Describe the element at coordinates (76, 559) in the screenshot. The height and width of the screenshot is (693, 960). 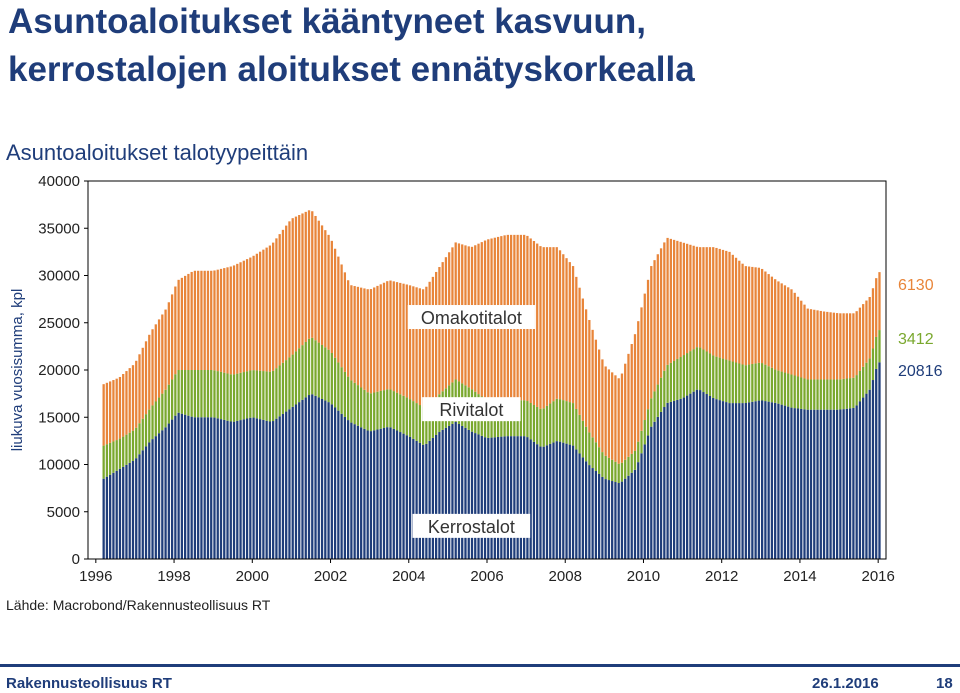
I see `y-tick-label: 0` at that location.